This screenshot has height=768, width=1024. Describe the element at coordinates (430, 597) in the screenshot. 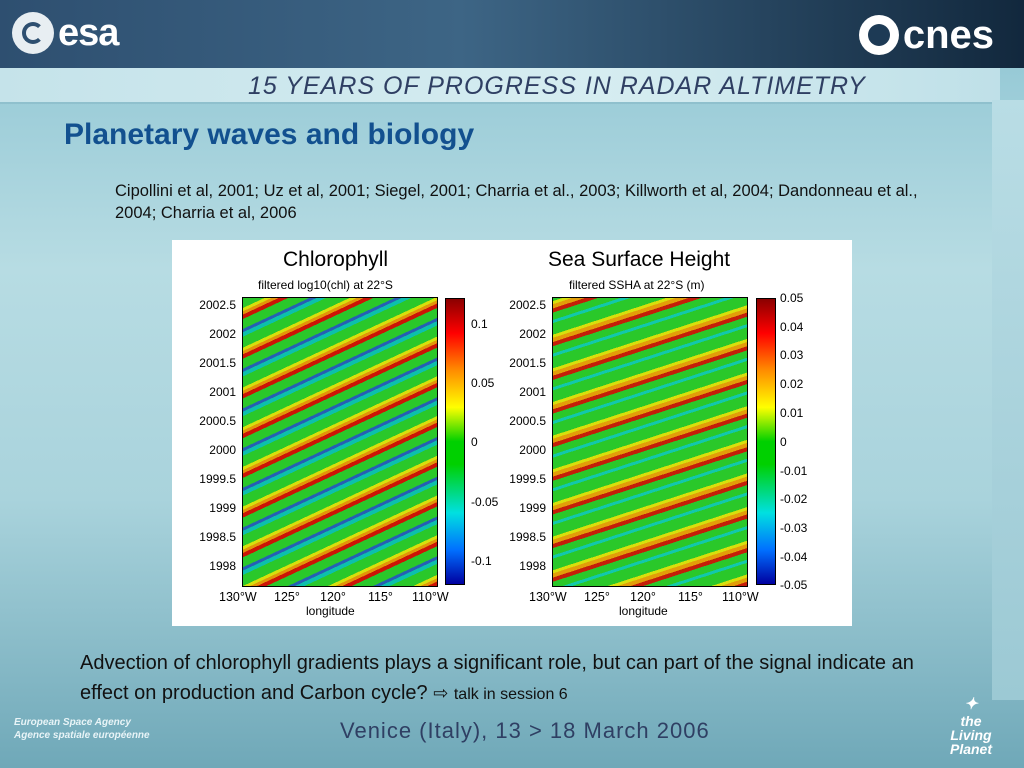

I see `left-xtick: 110°W` at that location.